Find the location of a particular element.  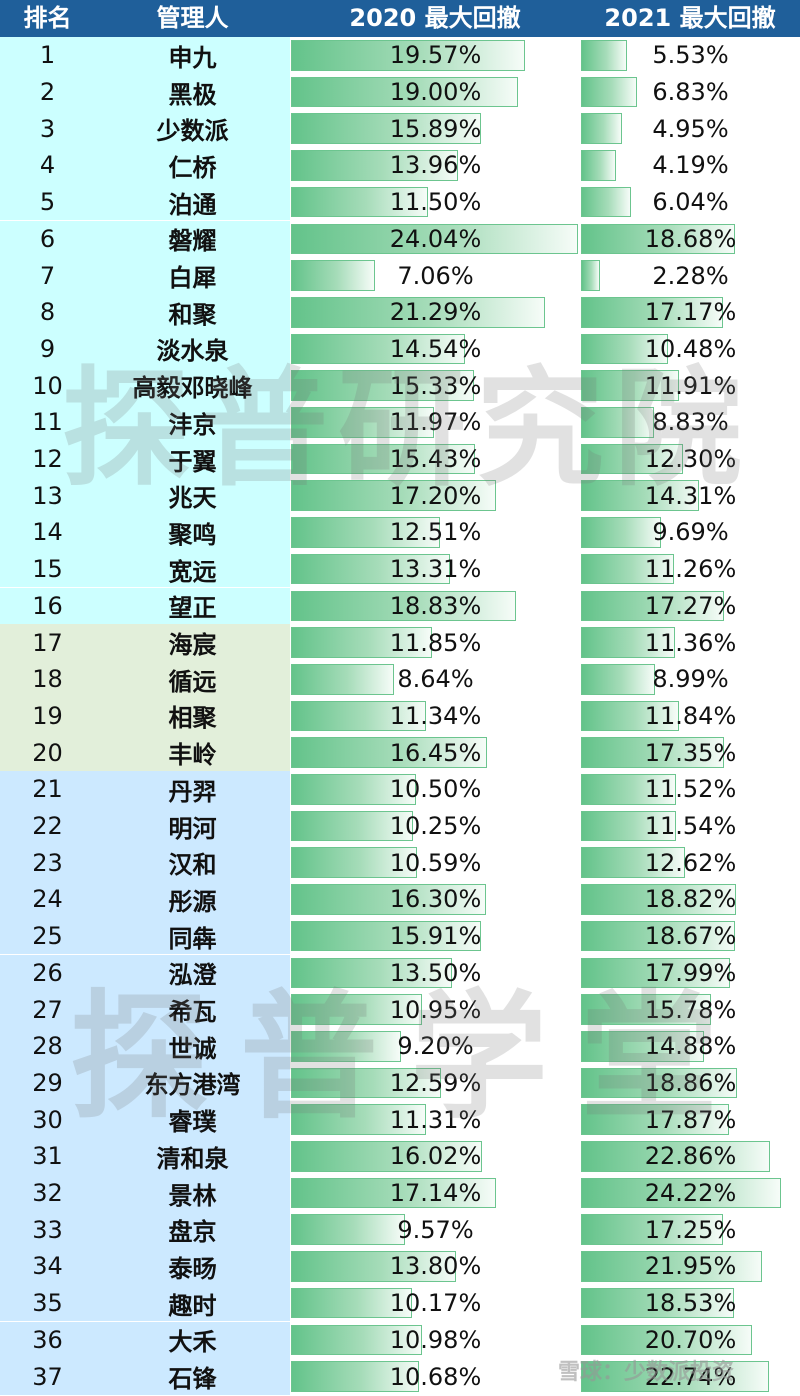

value-2021-cell: 11.36% is located at coordinates (690, 642).